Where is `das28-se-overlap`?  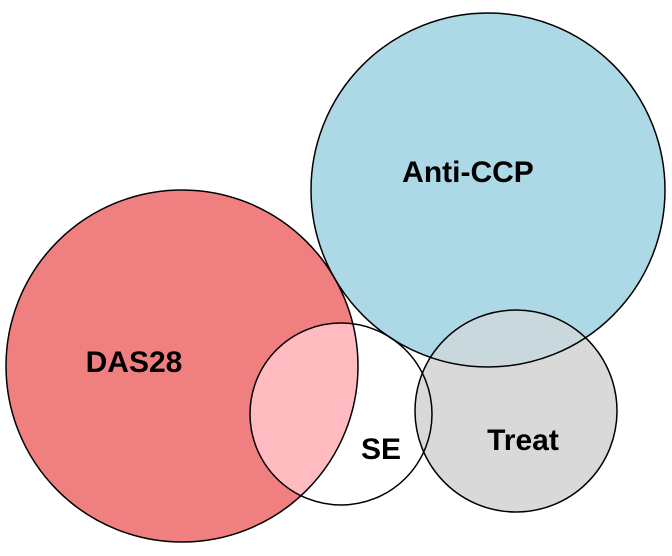 das28-se-overlap is located at coordinates (304, 414).